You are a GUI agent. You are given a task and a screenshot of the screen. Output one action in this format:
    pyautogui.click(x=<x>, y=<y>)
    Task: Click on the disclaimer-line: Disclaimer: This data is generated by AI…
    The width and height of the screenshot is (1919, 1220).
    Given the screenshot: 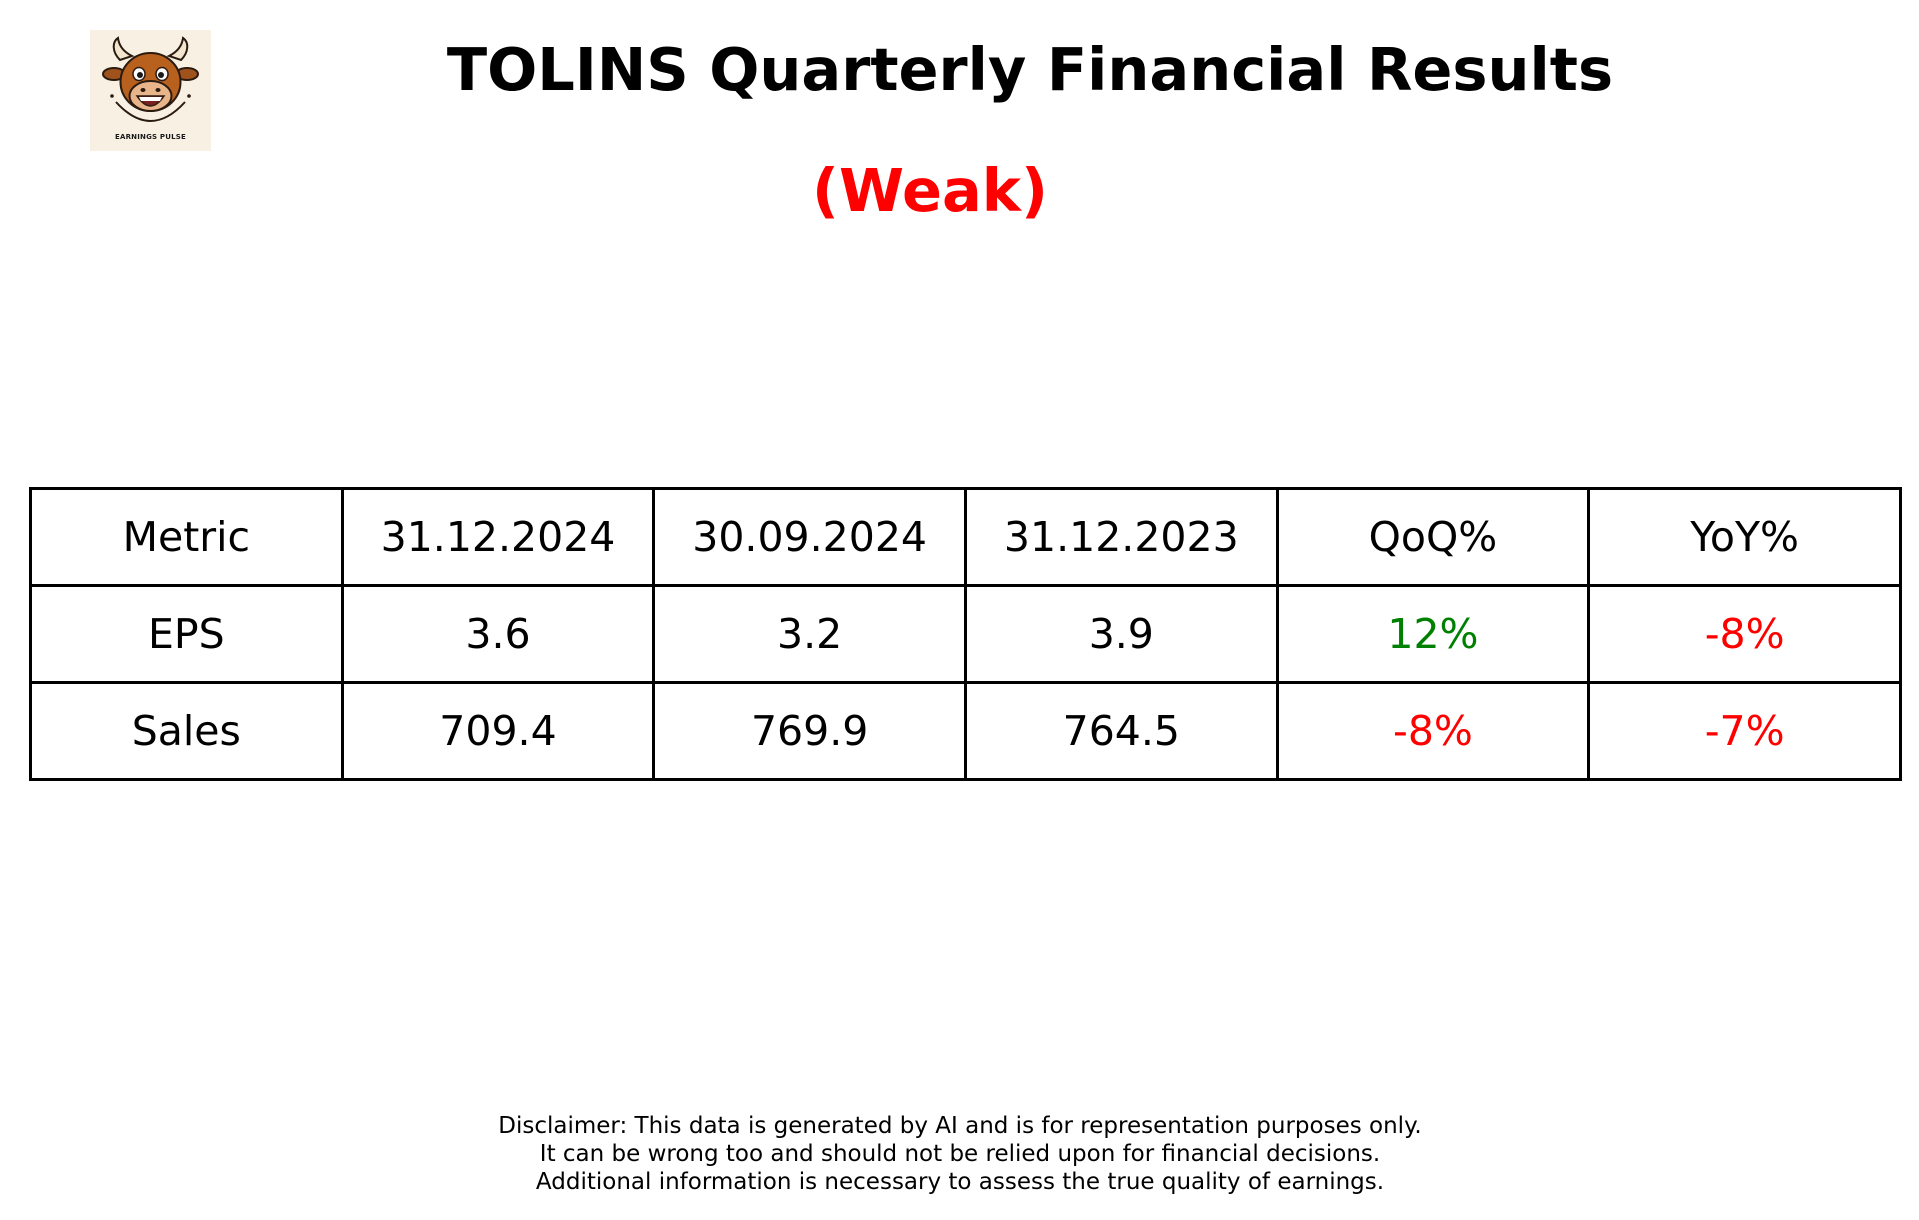 What is the action you would take?
    pyautogui.click(x=960, y=1126)
    